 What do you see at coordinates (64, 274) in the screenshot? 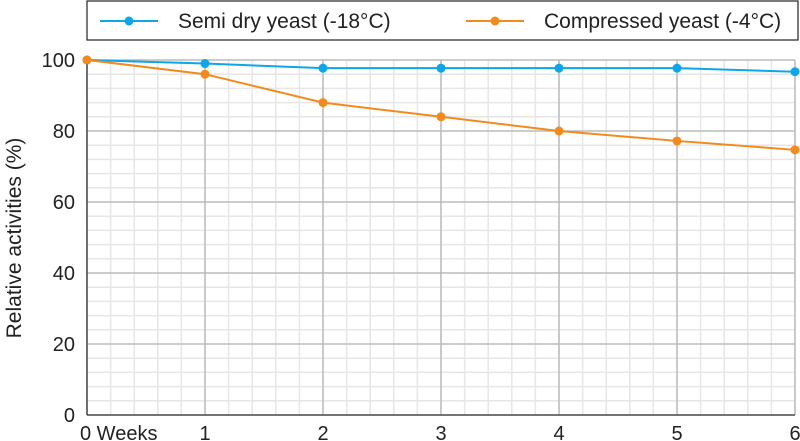
I see `y-tick-label: 40` at bounding box center [64, 274].